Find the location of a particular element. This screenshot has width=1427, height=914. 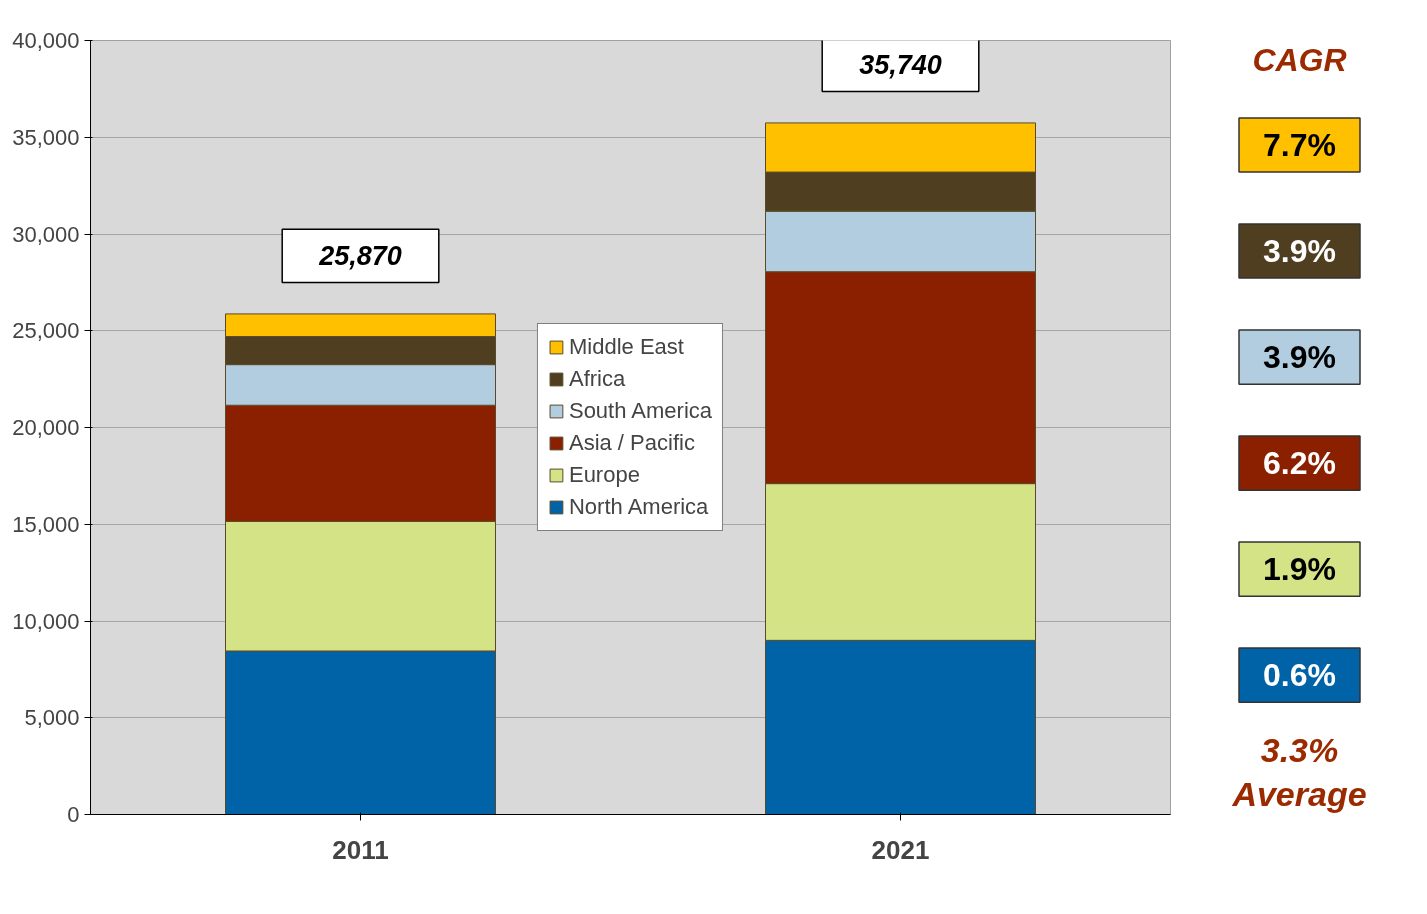

legend-label: Europe is located at coordinates (604, 475).